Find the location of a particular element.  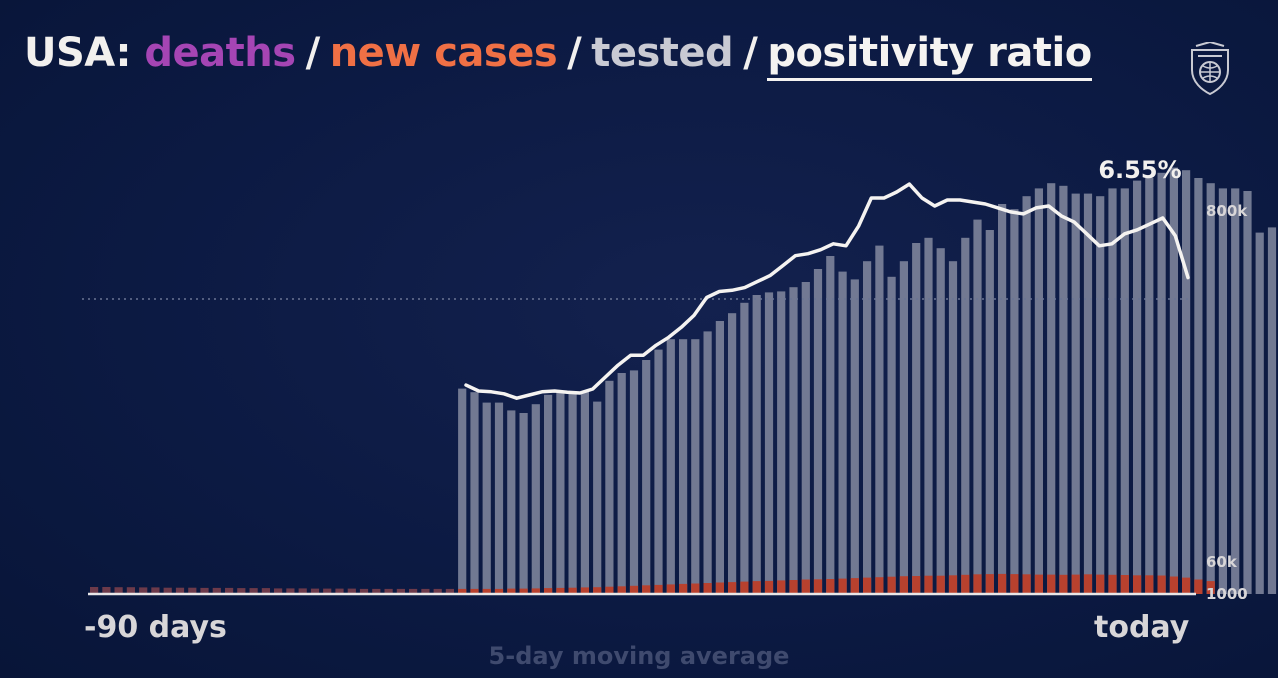

y-tick-60k: 60k is located at coordinates (1222, 562).